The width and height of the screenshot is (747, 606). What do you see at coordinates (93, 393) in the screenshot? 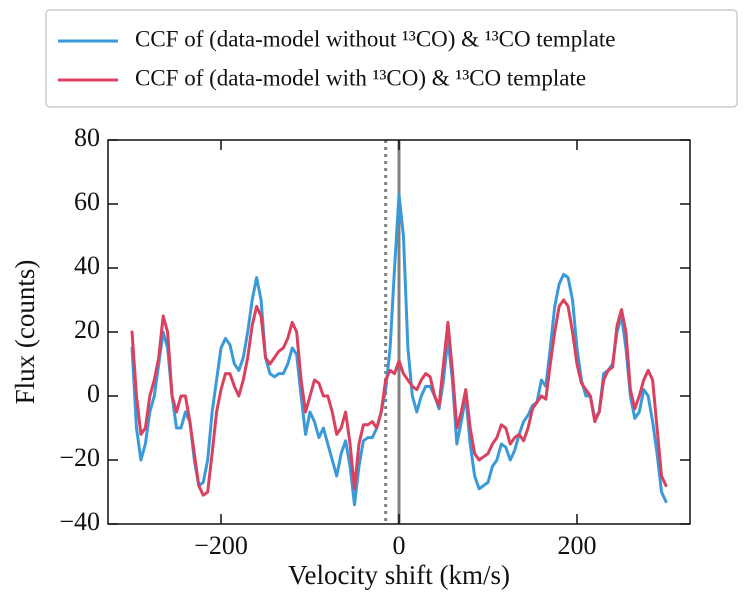
I see `y-tick-label: 0` at bounding box center [93, 393].